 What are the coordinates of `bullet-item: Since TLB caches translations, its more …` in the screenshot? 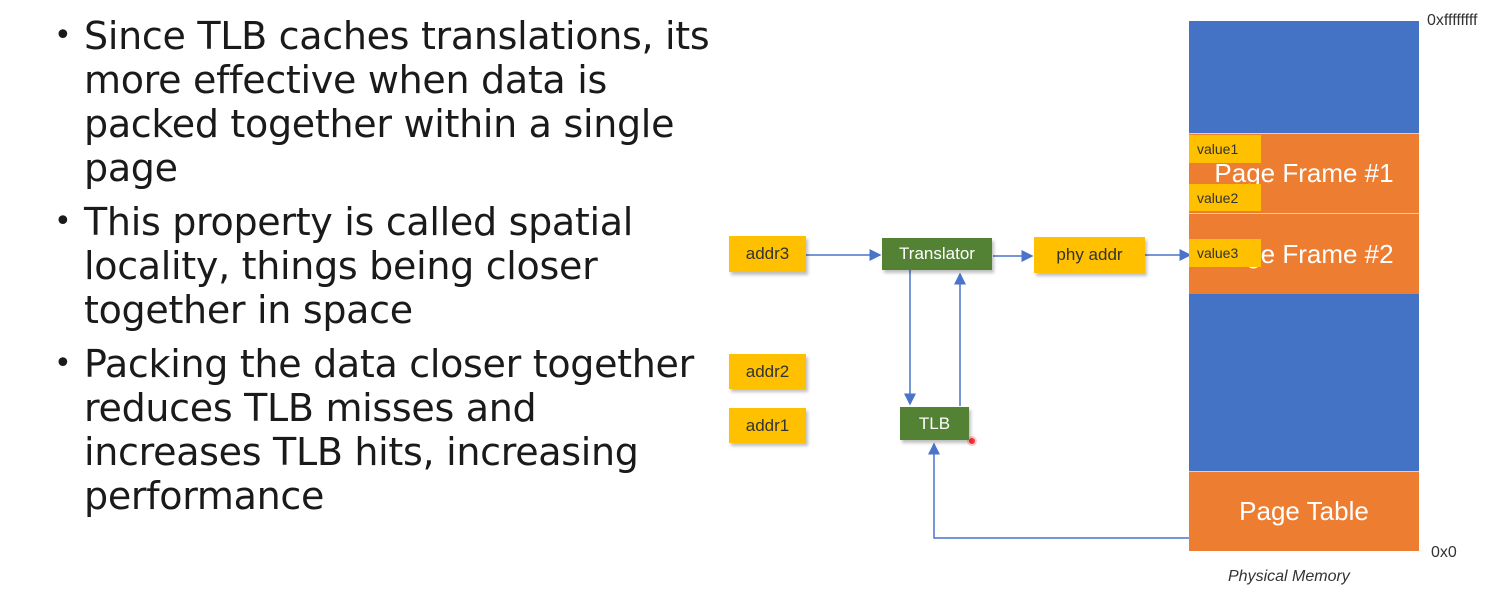 It's located at (382, 102).